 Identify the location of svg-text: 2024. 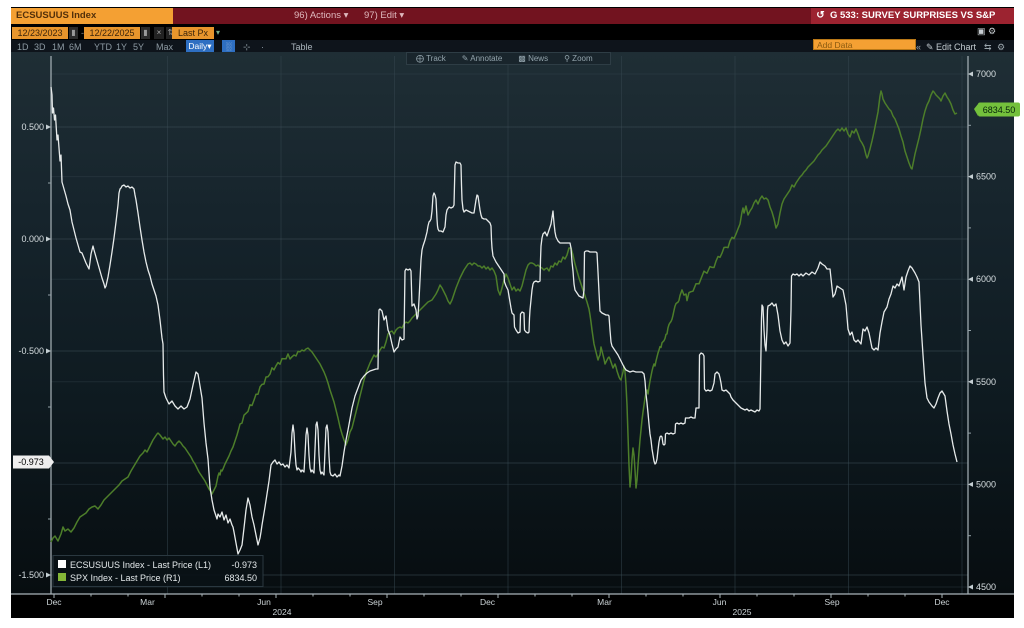
(282, 612).